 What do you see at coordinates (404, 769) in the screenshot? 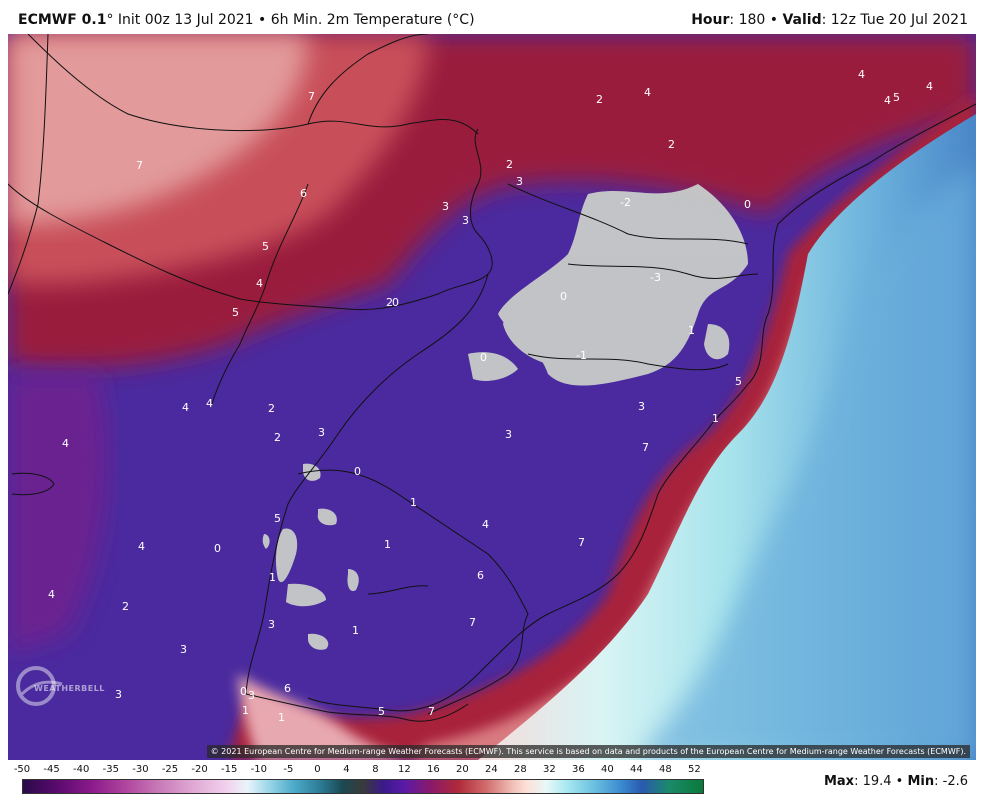
I see `legend-tick: 12` at bounding box center [404, 769].